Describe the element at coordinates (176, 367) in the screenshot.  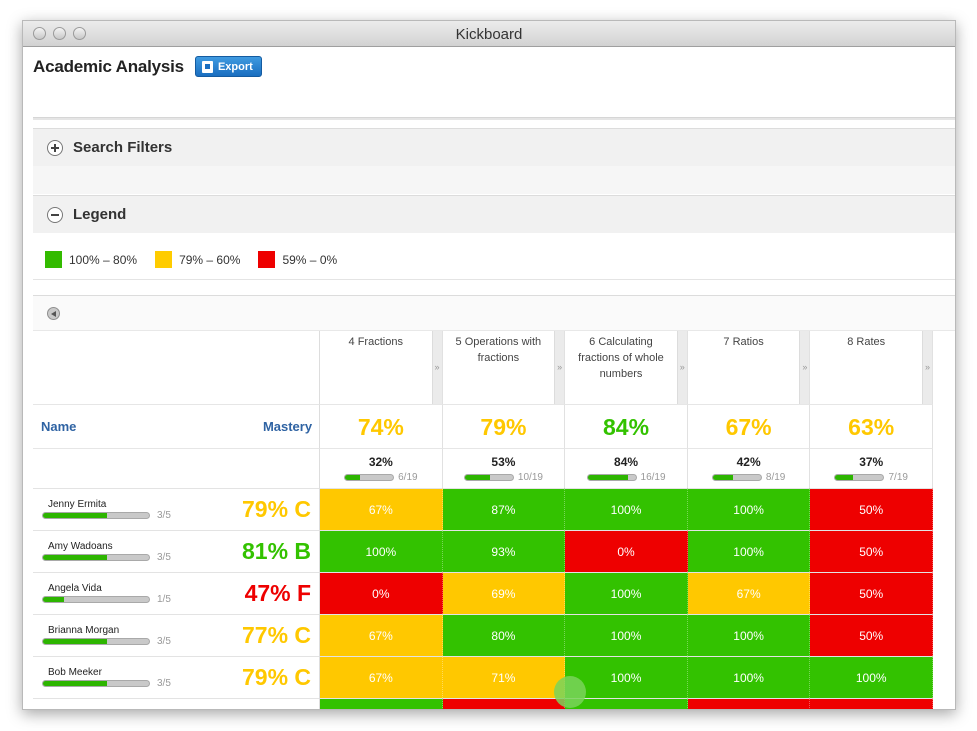
I see `header-spacer` at that location.